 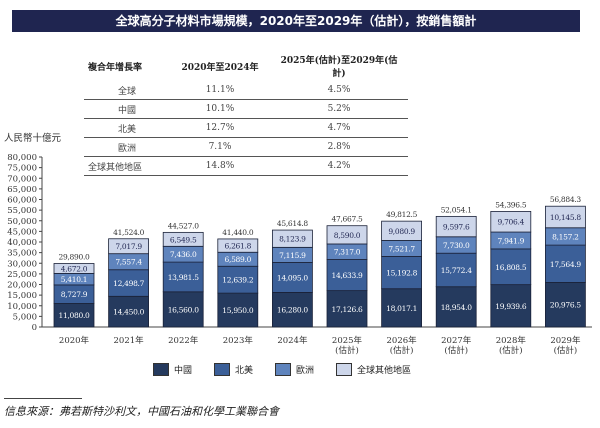 I want to click on legend-swatch, so click(x=283, y=369).